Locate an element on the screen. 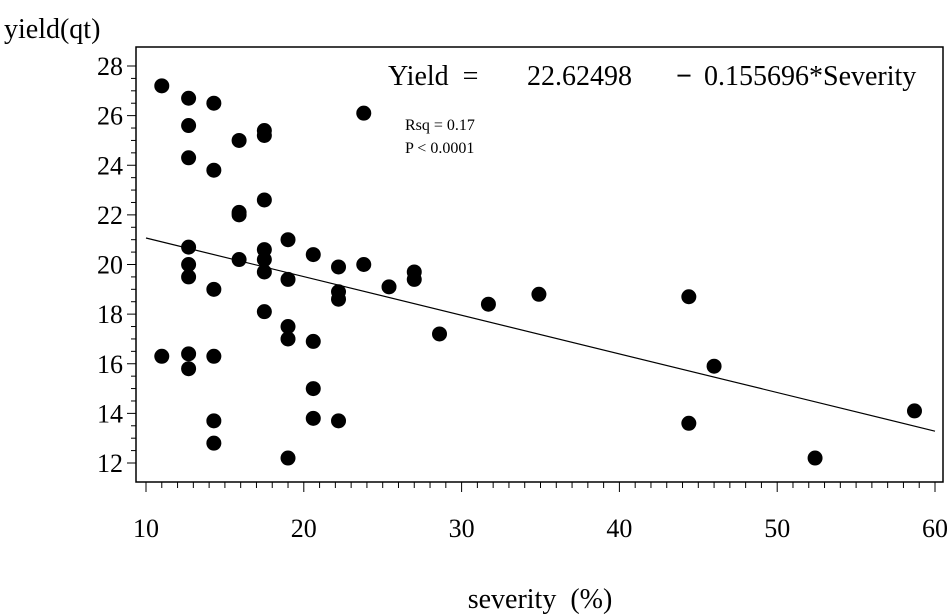  x-tick-label: 60 is located at coordinates (935, 528).